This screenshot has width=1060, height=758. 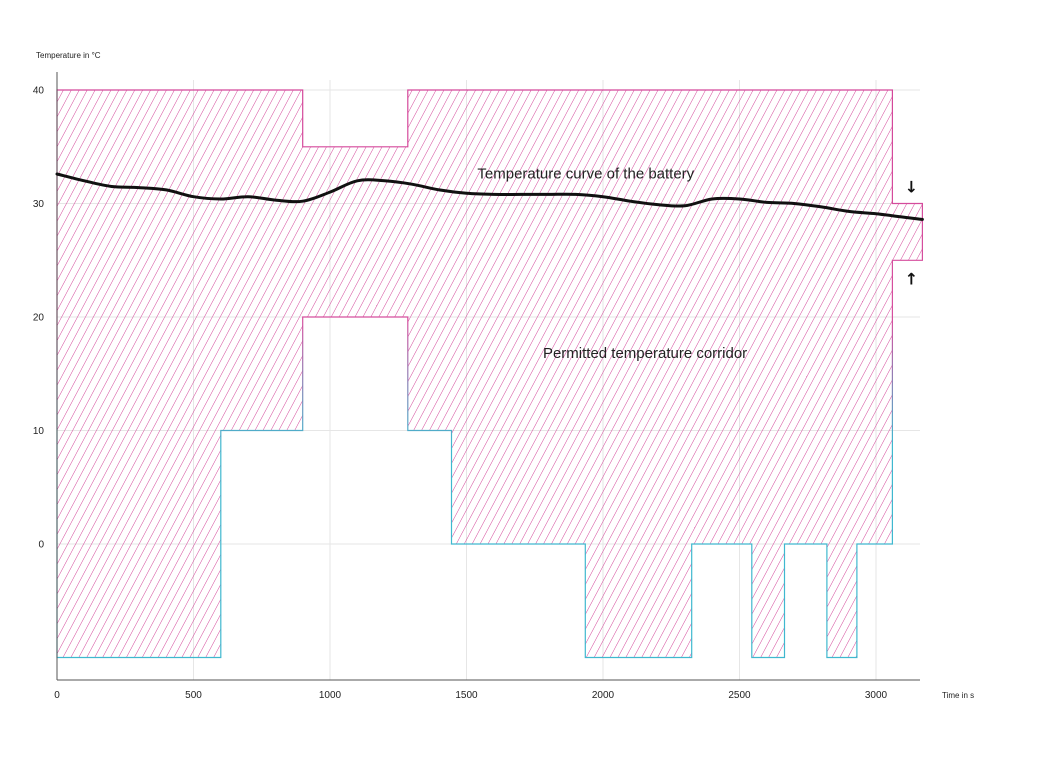 What do you see at coordinates (41, 545) in the screenshot?
I see `y-tick-label-0: 0` at bounding box center [41, 545].